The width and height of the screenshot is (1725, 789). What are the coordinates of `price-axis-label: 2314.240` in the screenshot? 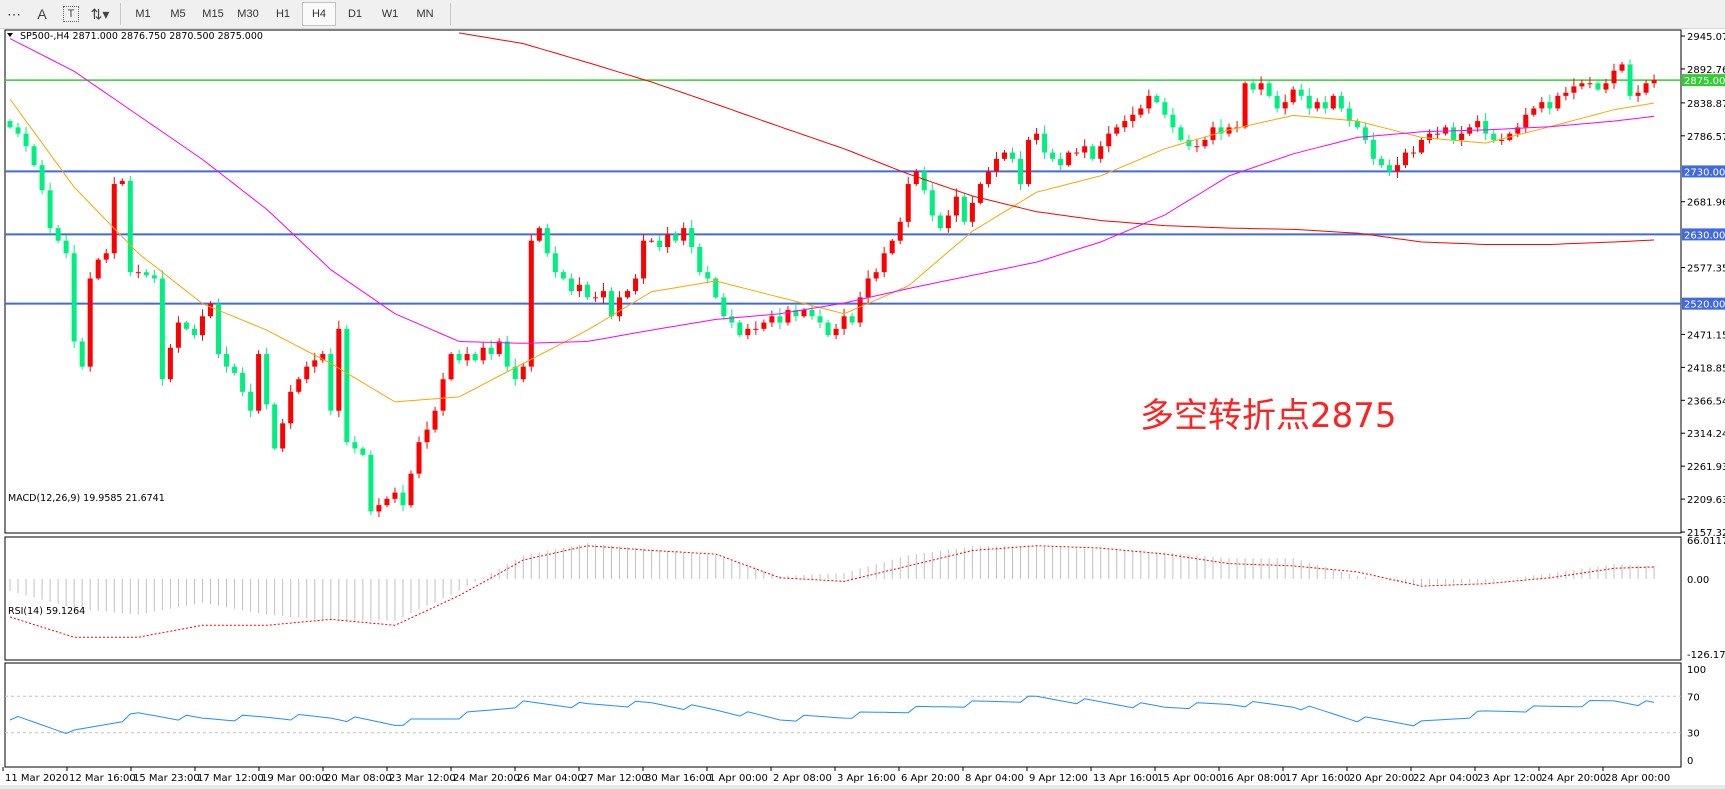 It's located at (1706, 434).